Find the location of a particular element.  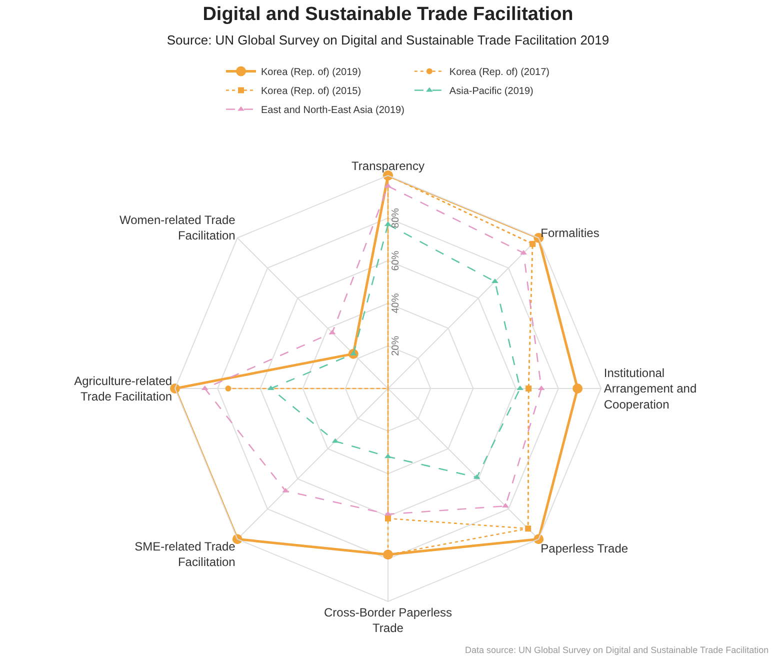

spoke-label: Transparency is located at coordinates (388, 166).